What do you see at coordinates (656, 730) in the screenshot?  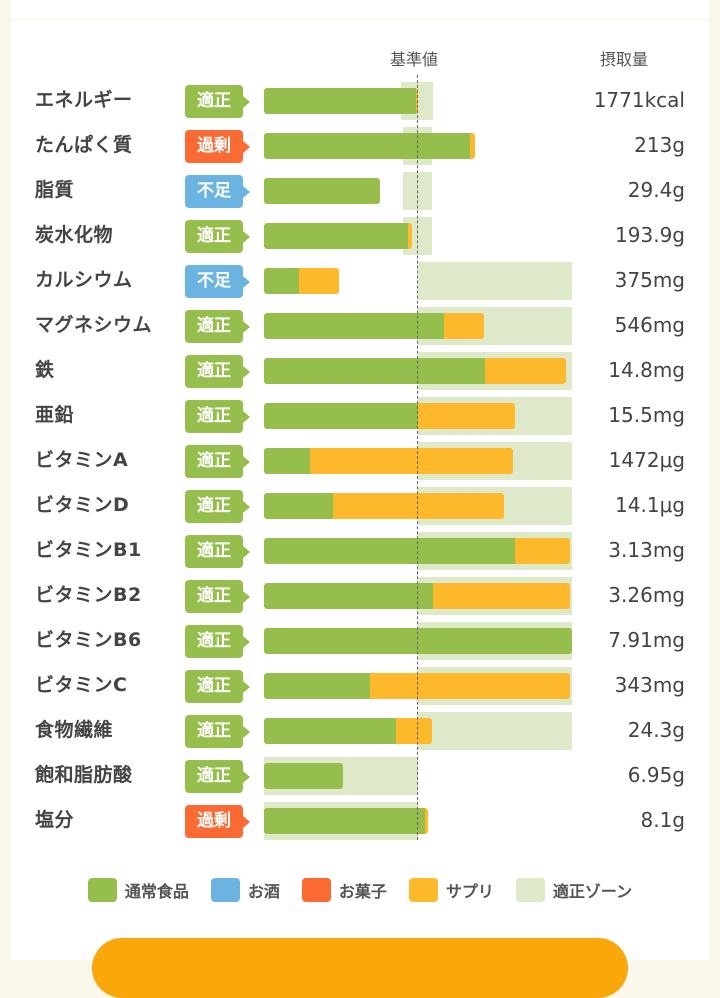 I see `intake-value: 24.3g` at bounding box center [656, 730].